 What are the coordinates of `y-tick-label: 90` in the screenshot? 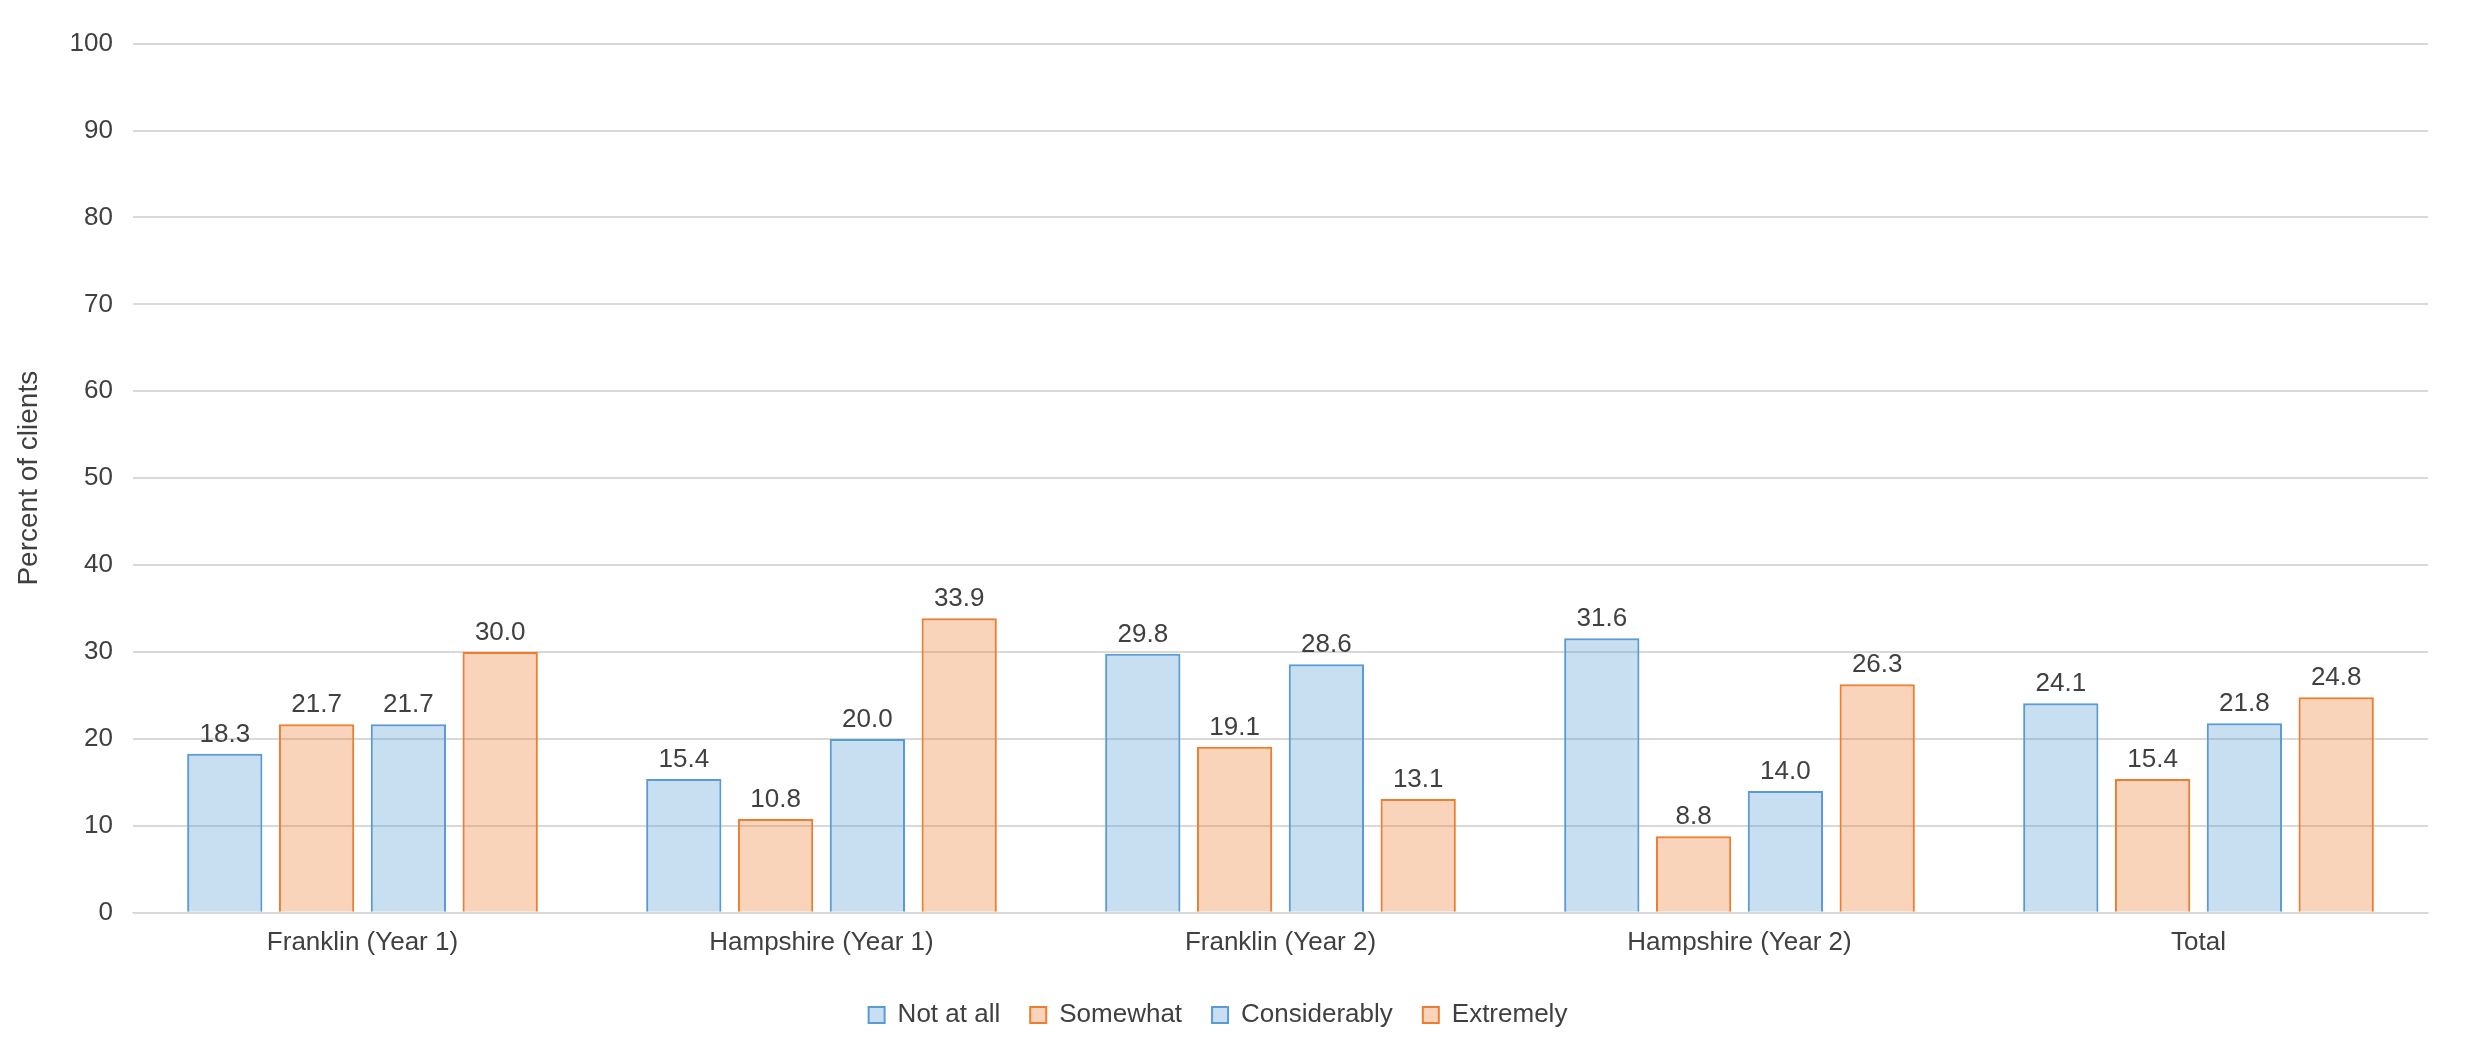 It's located at (98, 128).